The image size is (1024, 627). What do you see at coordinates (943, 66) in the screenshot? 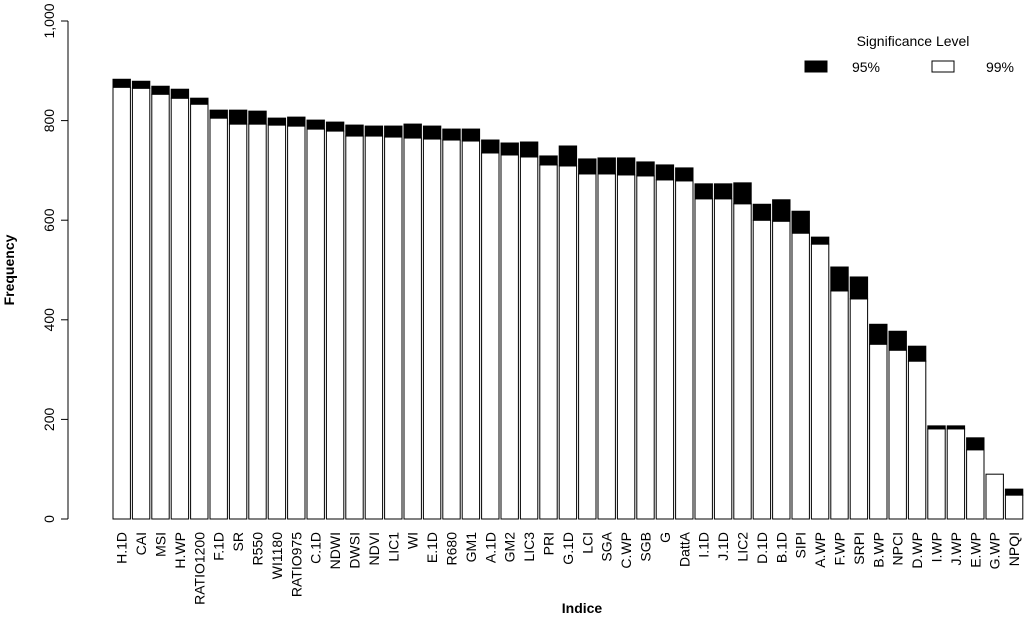
I see `legend-swatch` at bounding box center [943, 66].